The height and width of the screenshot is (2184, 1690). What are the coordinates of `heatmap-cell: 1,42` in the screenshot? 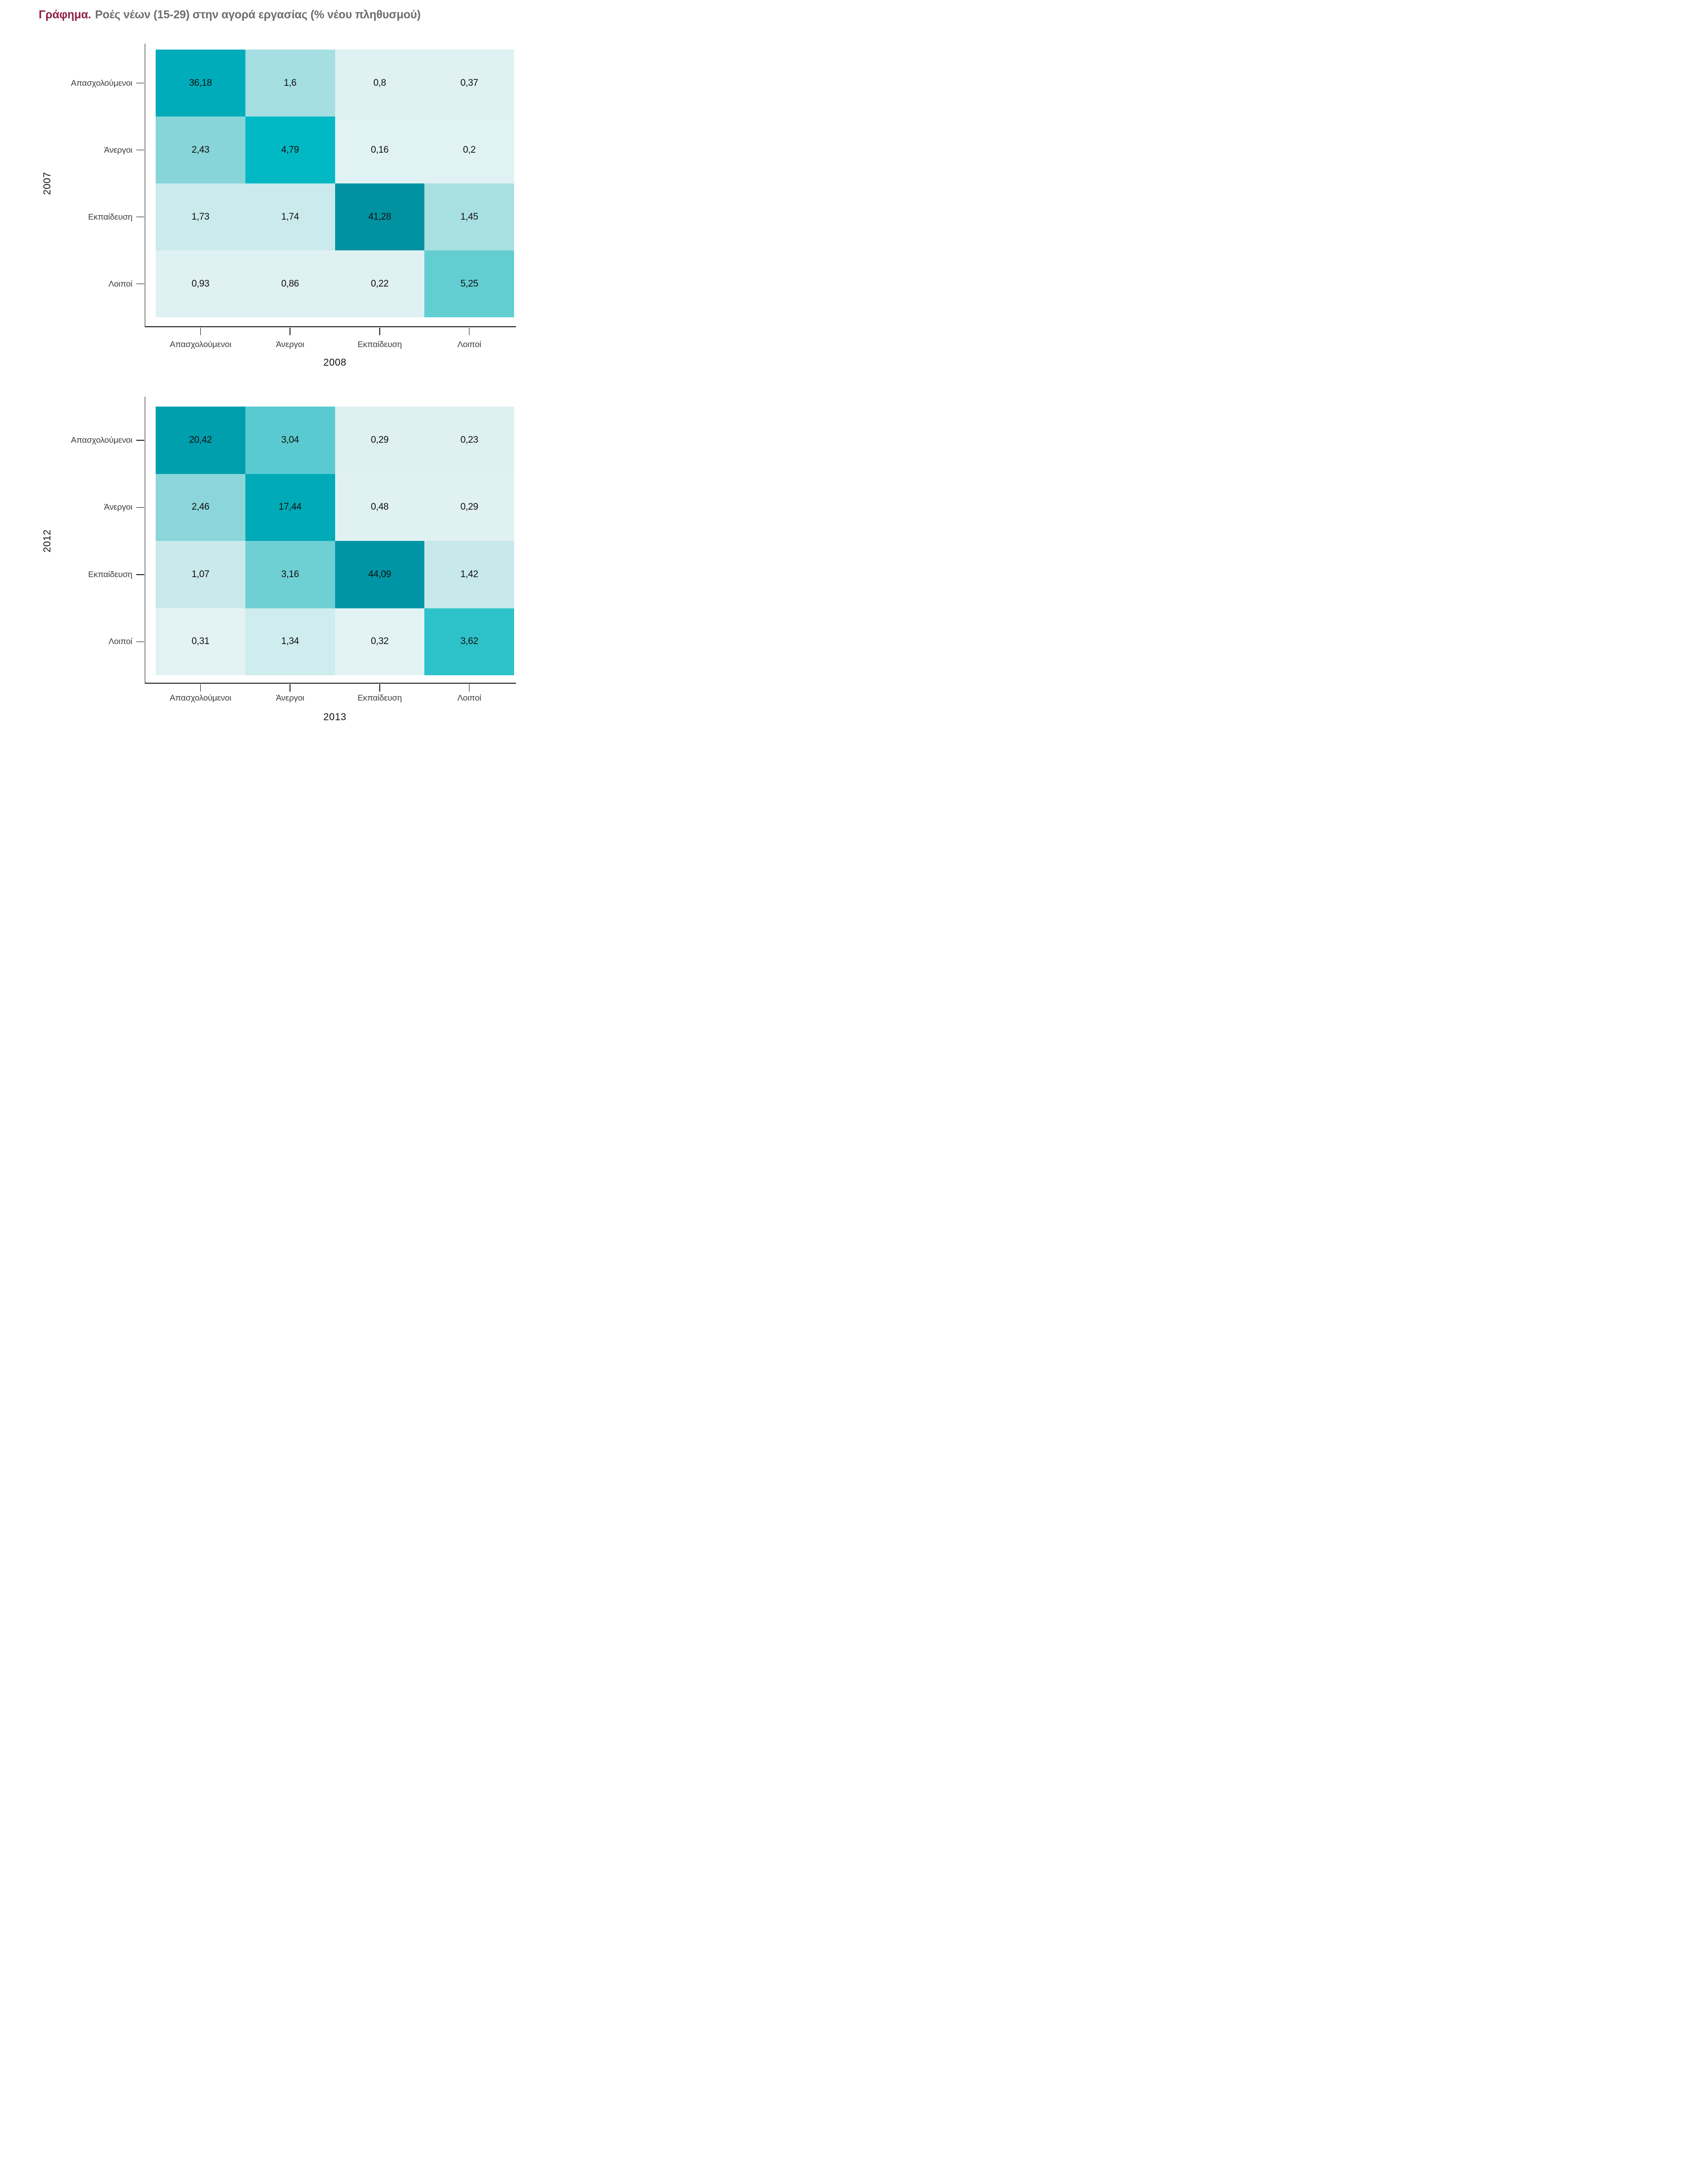 It's located at (469, 574).